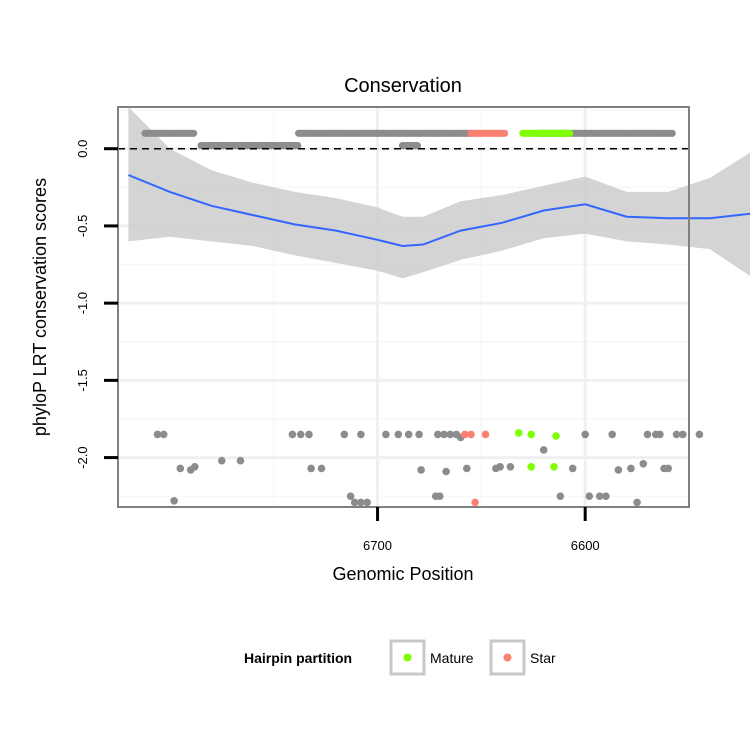 This screenshot has width=750, height=750. Describe the element at coordinates (298, 658) in the screenshot. I see `legend-title: Hairpin partition` at that location.